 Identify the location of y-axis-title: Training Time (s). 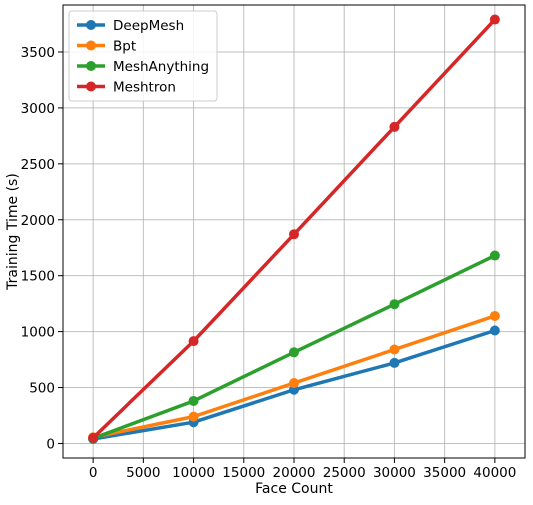
(13, 232).